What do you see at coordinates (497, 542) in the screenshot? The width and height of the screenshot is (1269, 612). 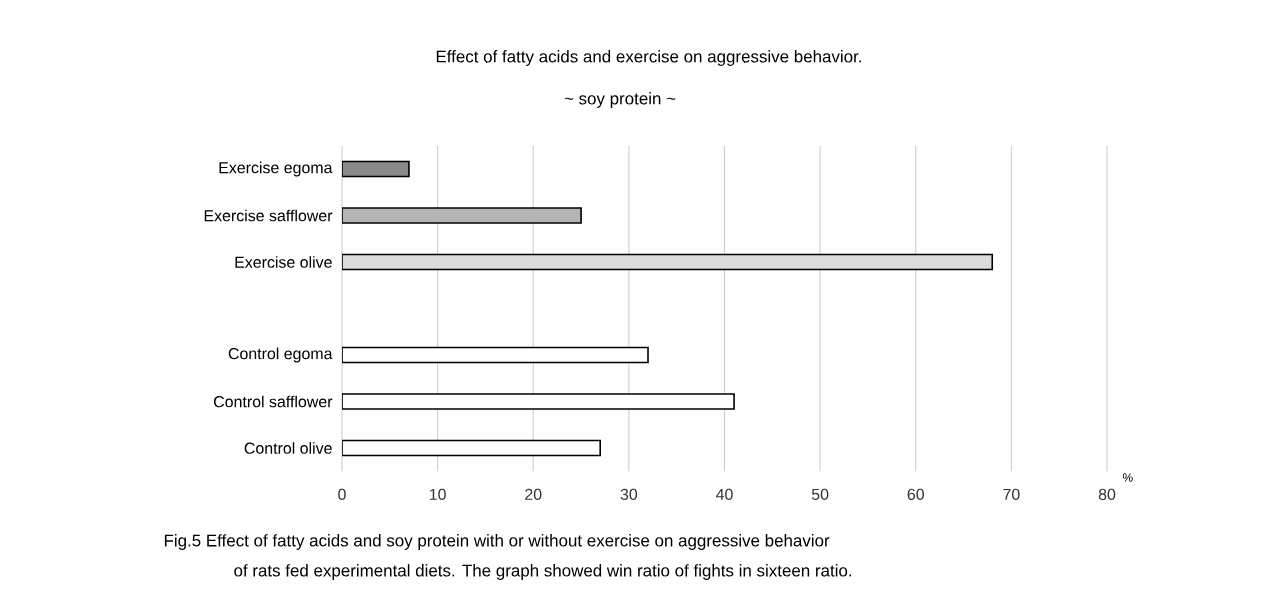 I see `caption: Fig.5 Effect of fatty acids and soy protein with or without exercise on aggressive behavior` at bounding box center [497, 542].